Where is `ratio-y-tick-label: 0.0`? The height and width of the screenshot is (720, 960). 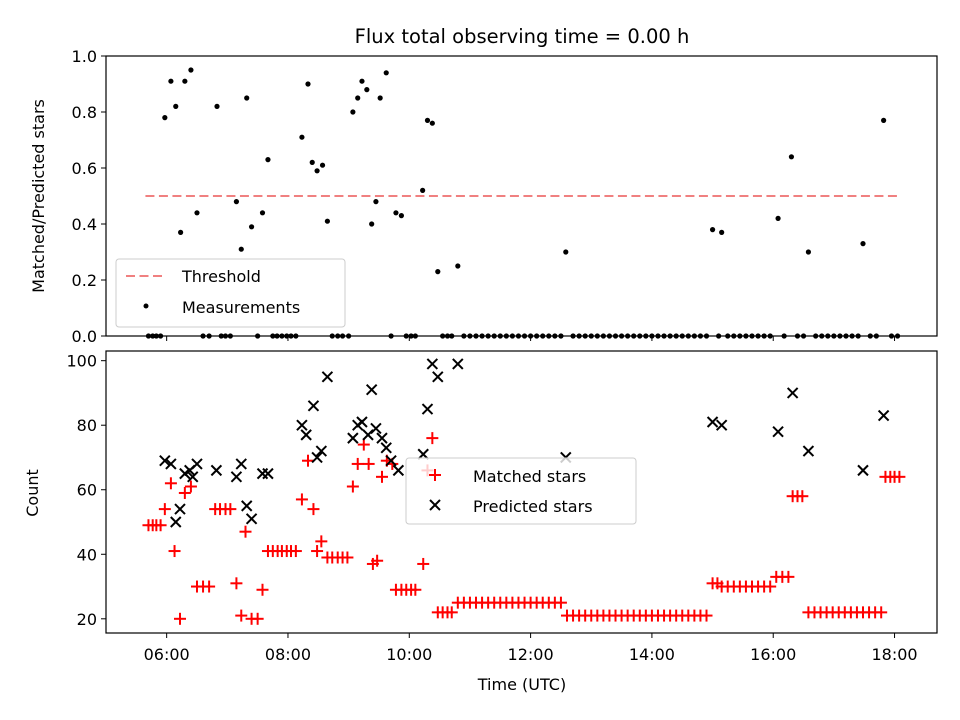 ratio-y-tick-label: 0.0 is located at coordinates (84, 336).